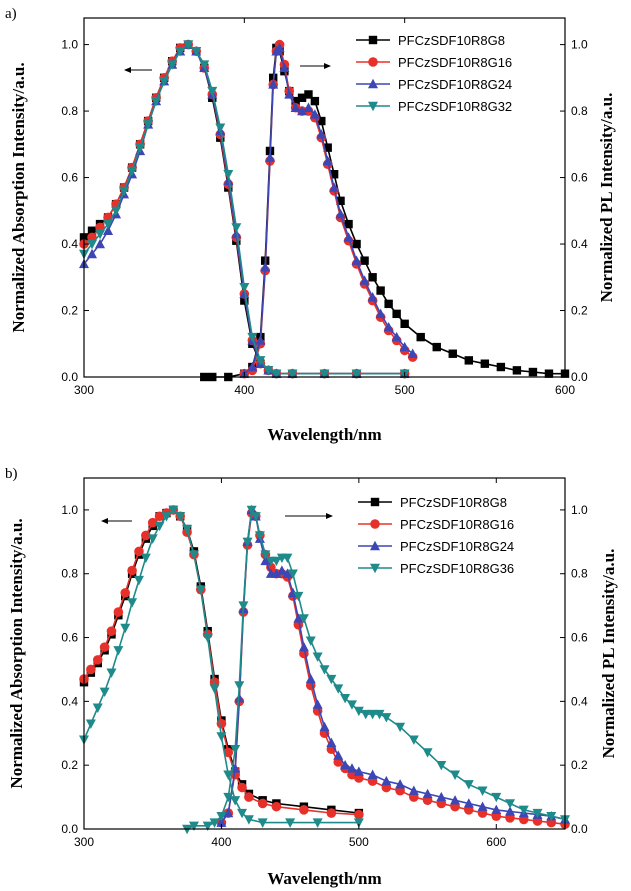  I want to click on x-tick-label: 500, so click(359, 842).